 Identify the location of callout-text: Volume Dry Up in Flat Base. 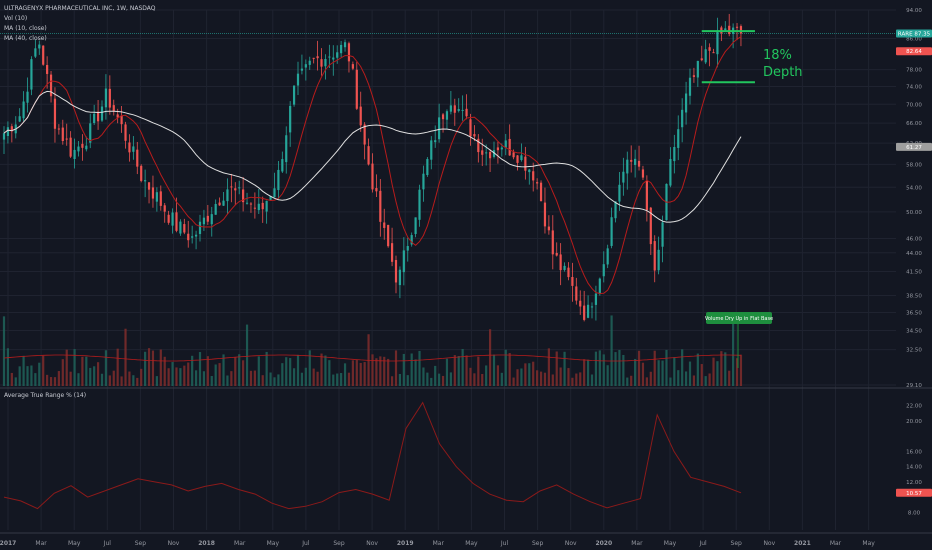
(739, 319).